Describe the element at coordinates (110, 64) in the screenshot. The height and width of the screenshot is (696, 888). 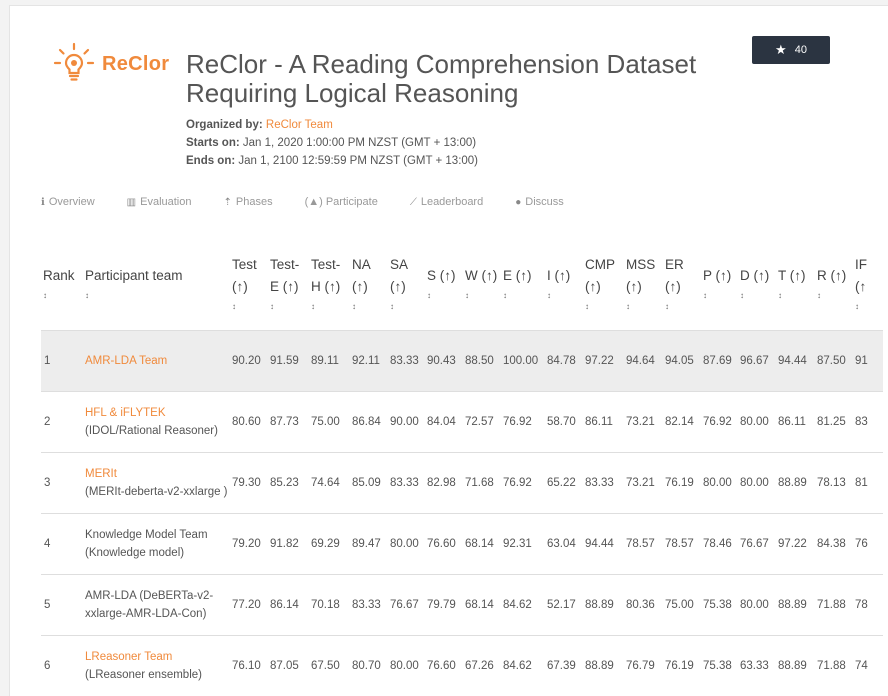
I see `reclor-logo: ReClor` at that location.